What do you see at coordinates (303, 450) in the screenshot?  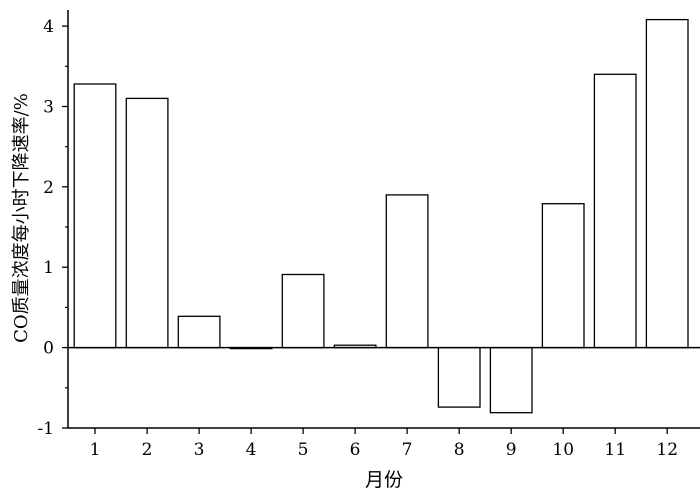 I see `x-tick-label: 5` at bounding box center [303, 450].